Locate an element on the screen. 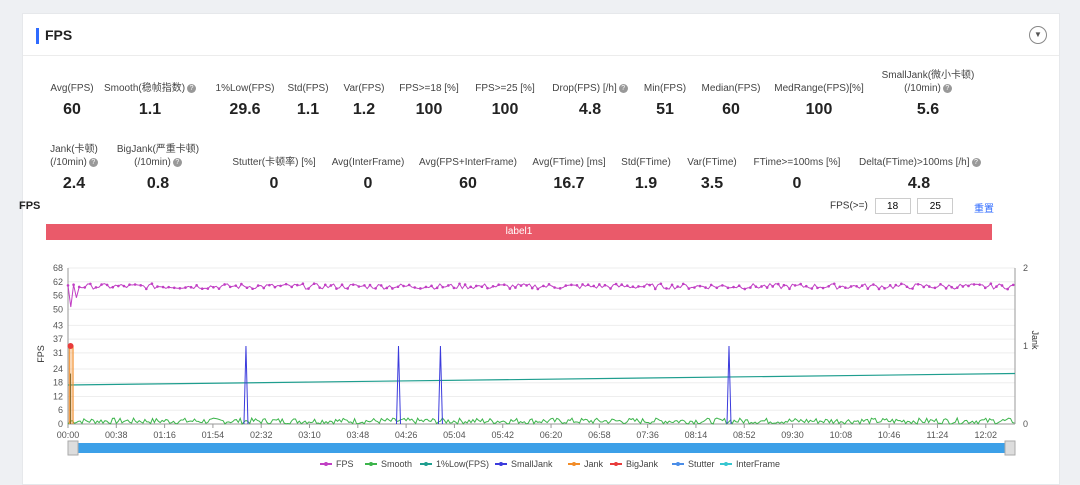 The image size is (1080, 485). stat-item: Median(FPS) 60 is located at coordinates (731, 94).